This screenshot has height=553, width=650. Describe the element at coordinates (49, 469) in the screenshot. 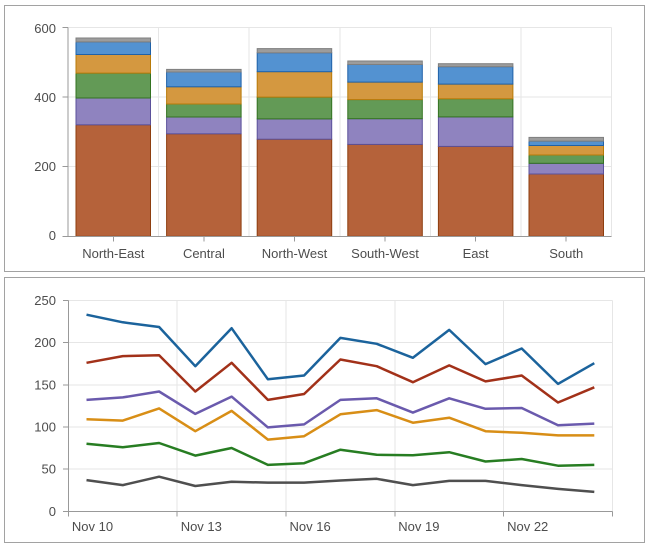

I see `svg-text: 50` at that location.